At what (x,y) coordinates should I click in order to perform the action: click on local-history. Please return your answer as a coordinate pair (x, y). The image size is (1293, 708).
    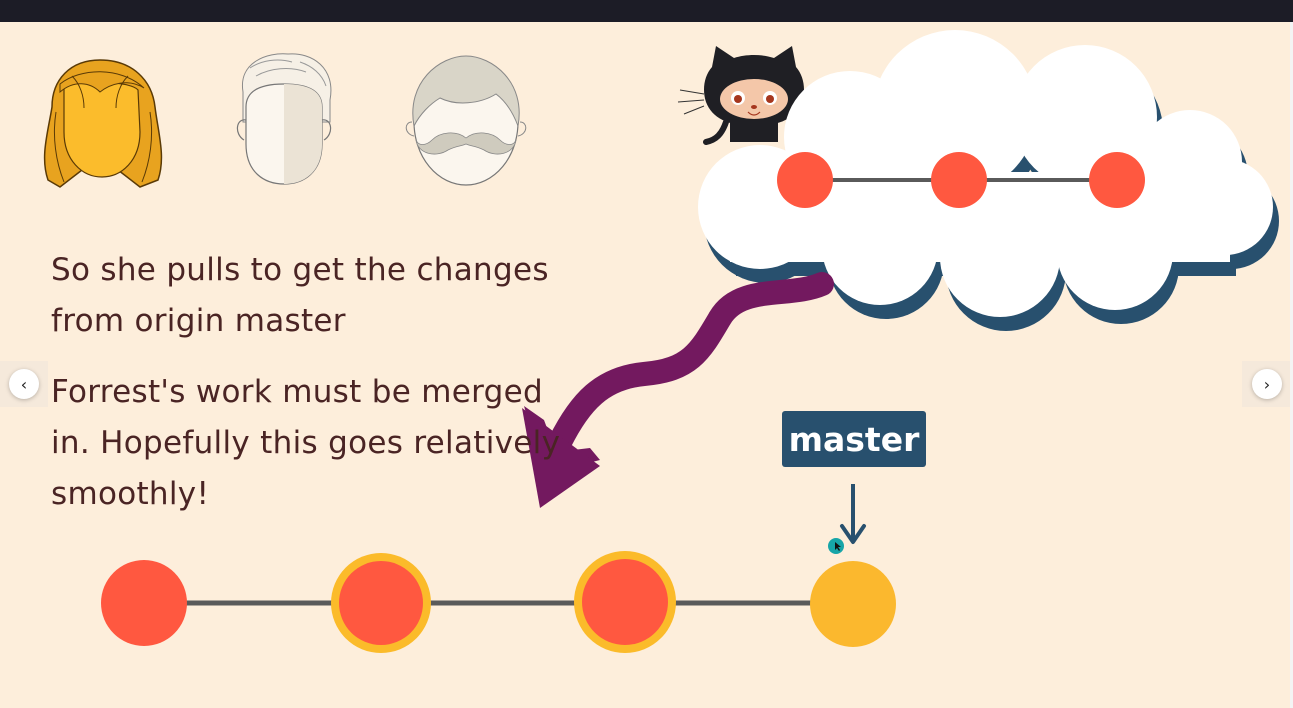
    Looking at the image, I should click on (498, 602).